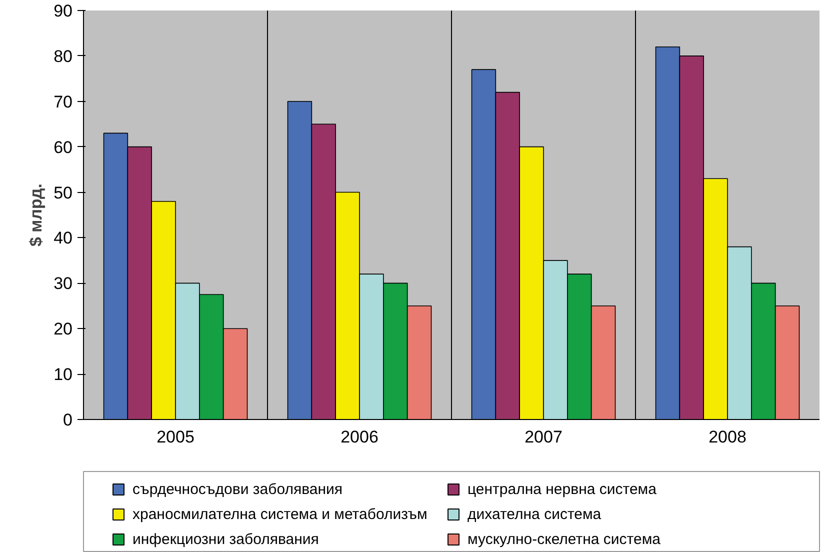  I want to click on legend-label: инфекциозни заболявания, so click(225, 539).